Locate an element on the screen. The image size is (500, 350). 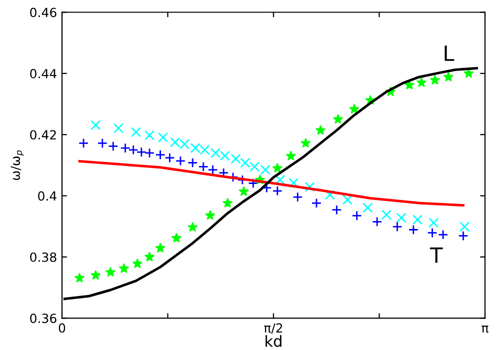
y-tick-label: 0.4 is located at coordinates (47, 196).